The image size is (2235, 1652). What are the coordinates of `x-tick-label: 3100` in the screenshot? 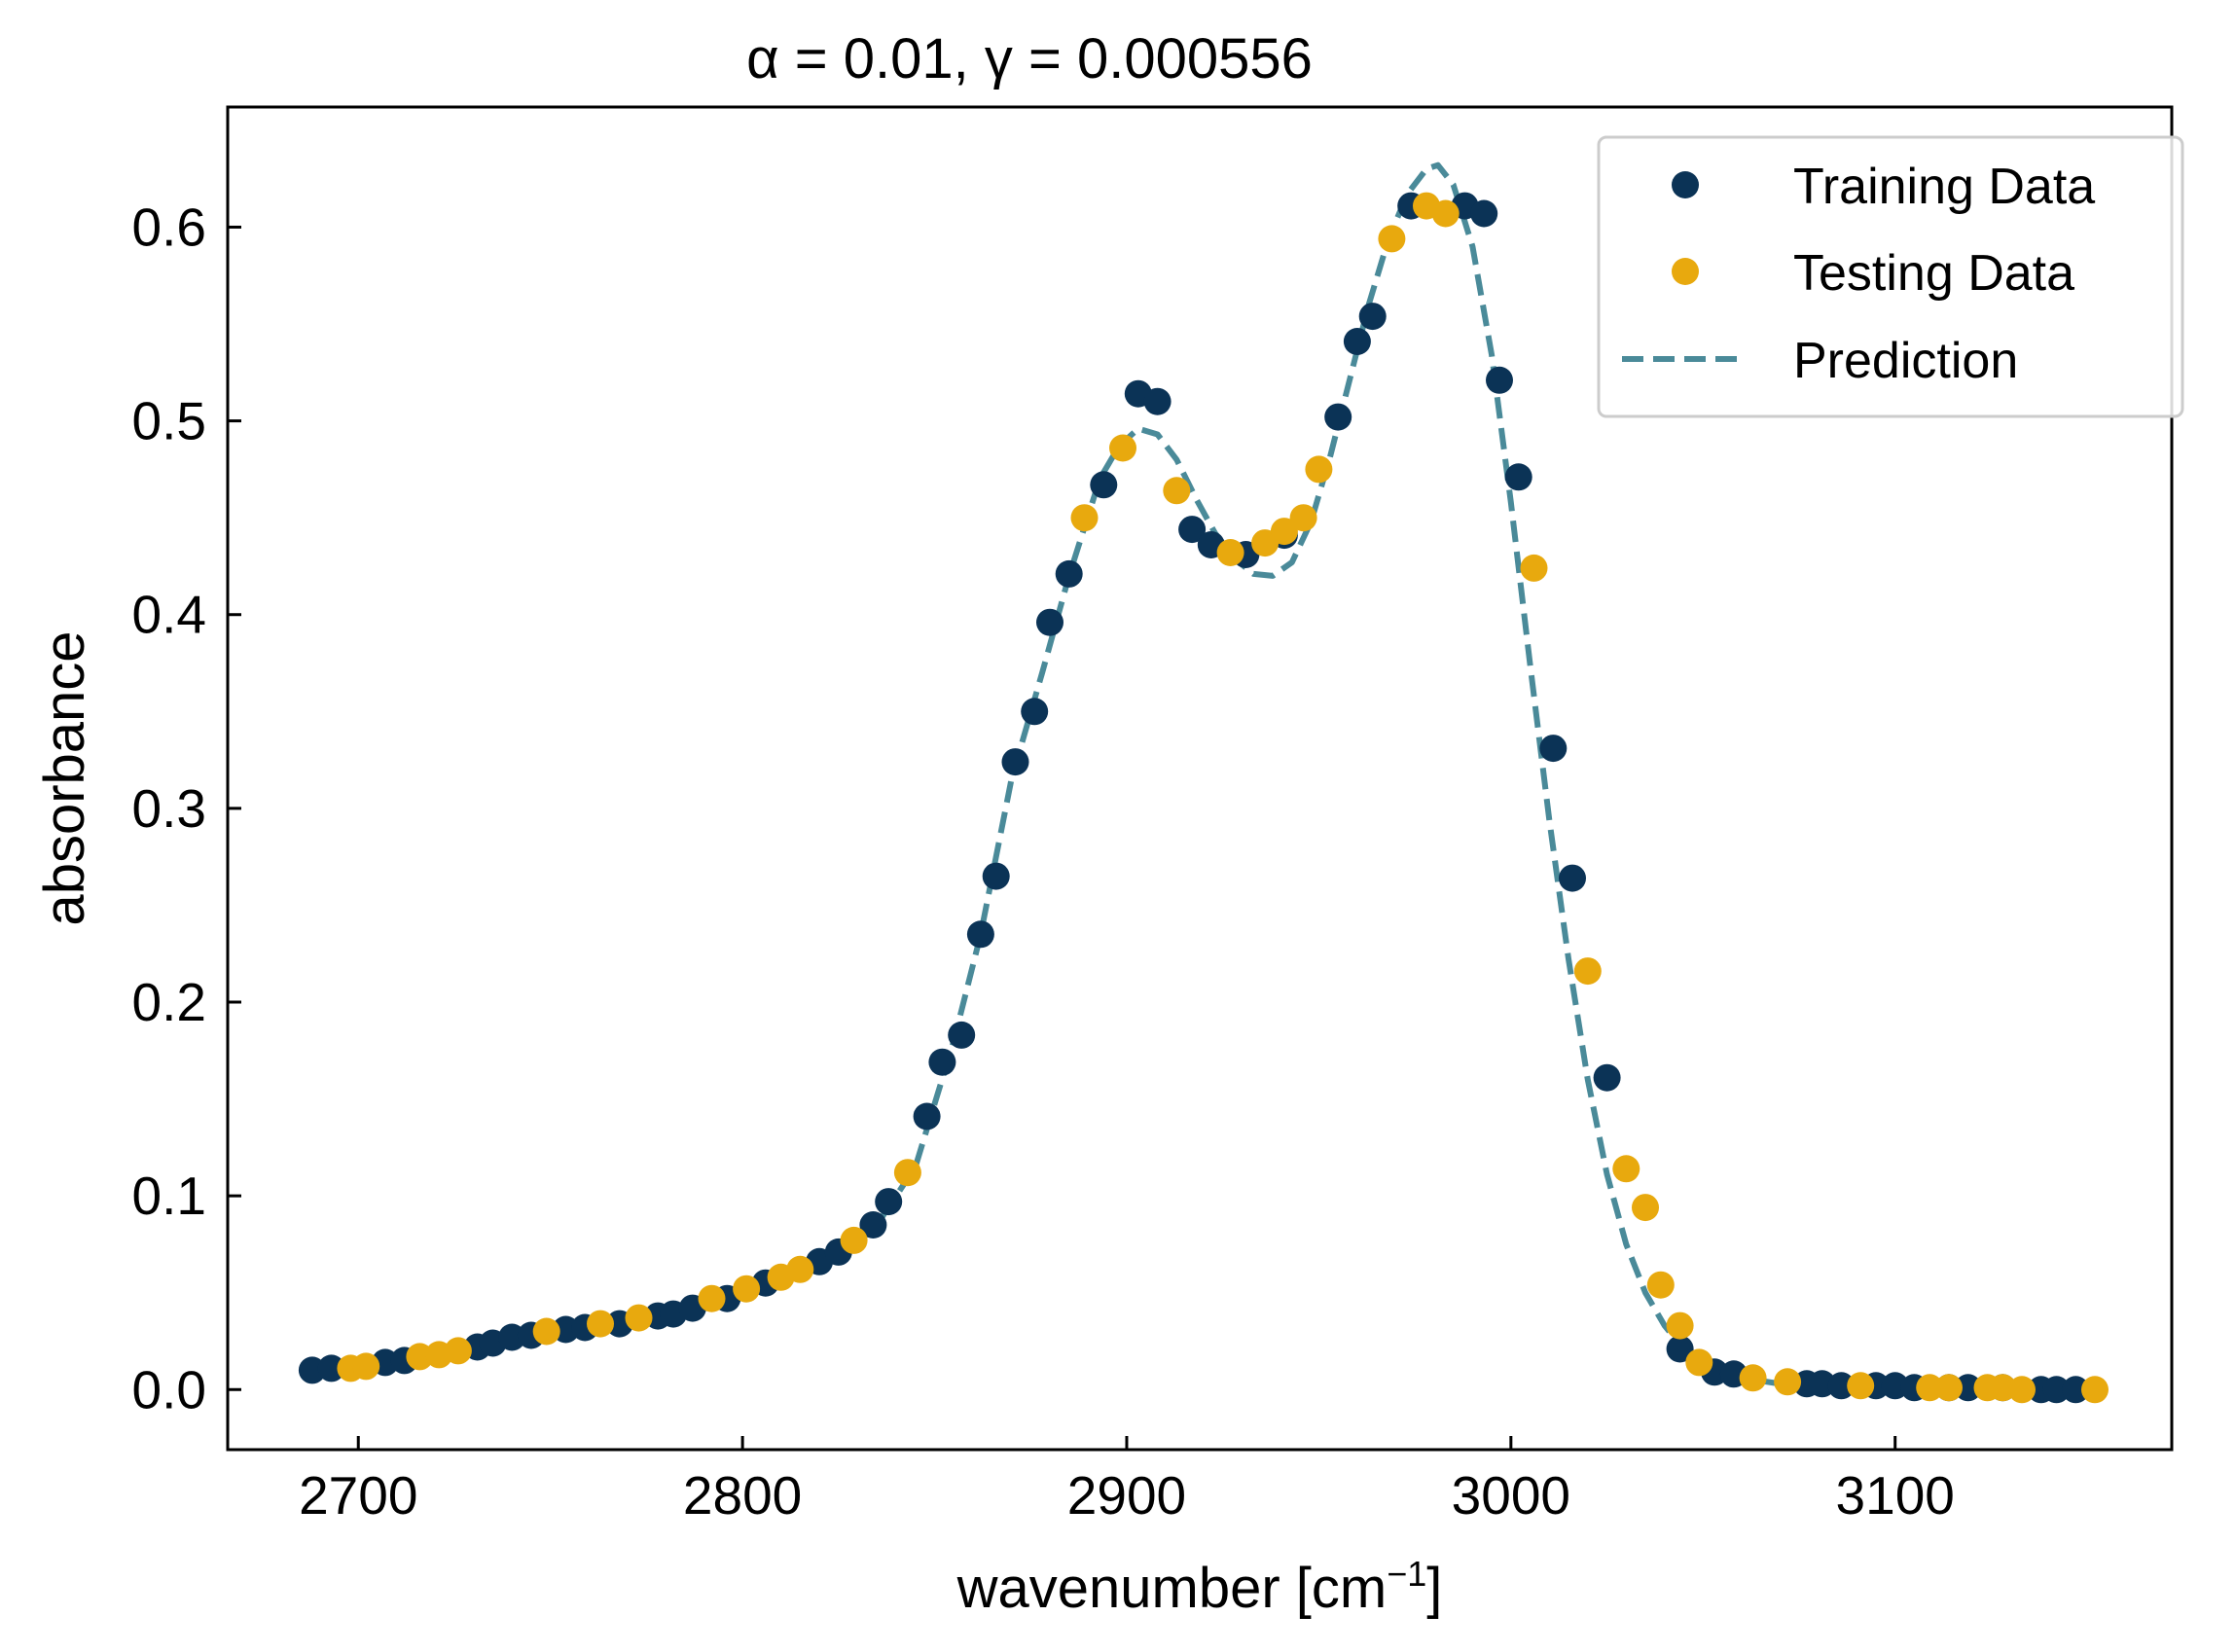 It's located at (1895, 1495).